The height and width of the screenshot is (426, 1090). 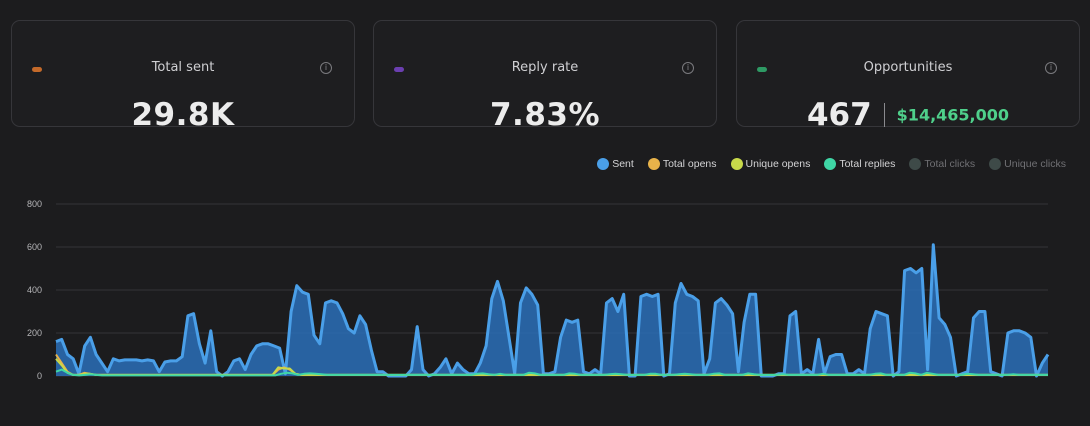 What do you see at coordinates (34, 290) in the screenshot?
I see `y-tick-label: 400` at bounding box center [34, 290].